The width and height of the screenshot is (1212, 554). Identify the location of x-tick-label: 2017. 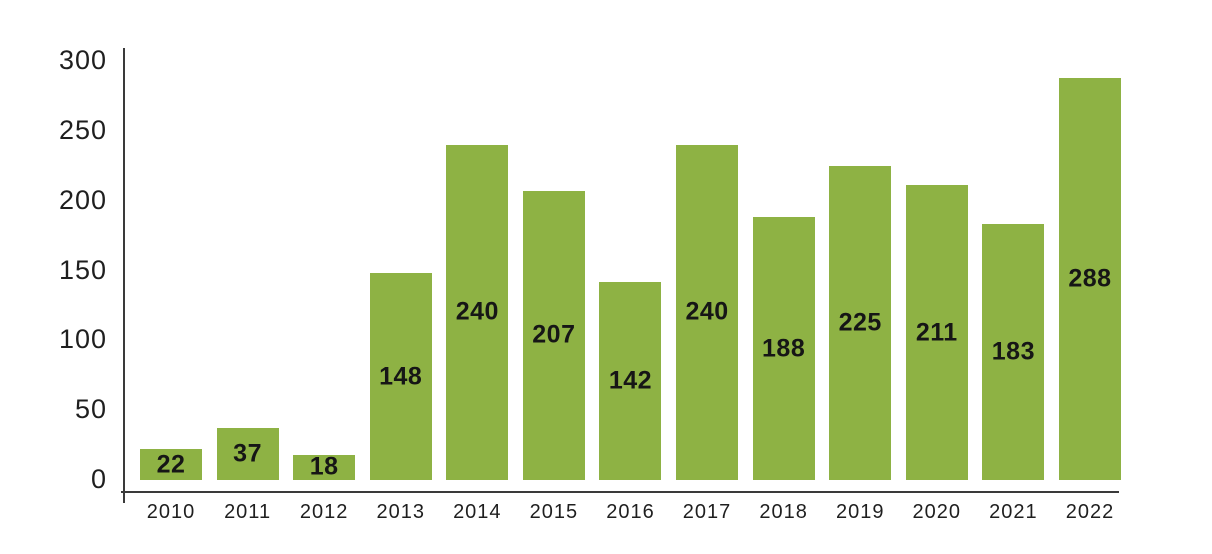
(707, 512).